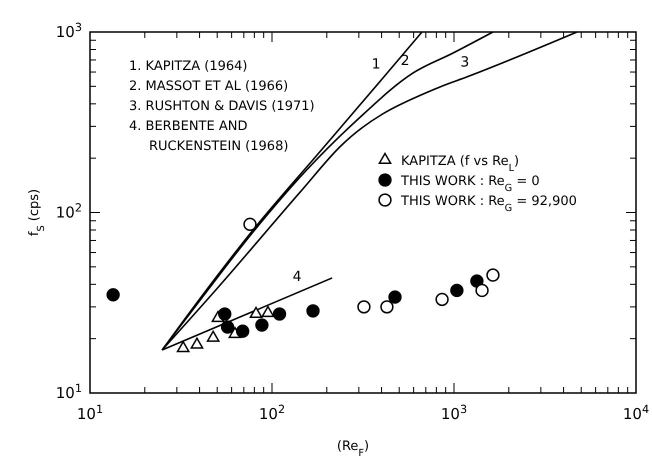  I want to click on annotation: 1. KAPITZA (1964), so click(188, 66).